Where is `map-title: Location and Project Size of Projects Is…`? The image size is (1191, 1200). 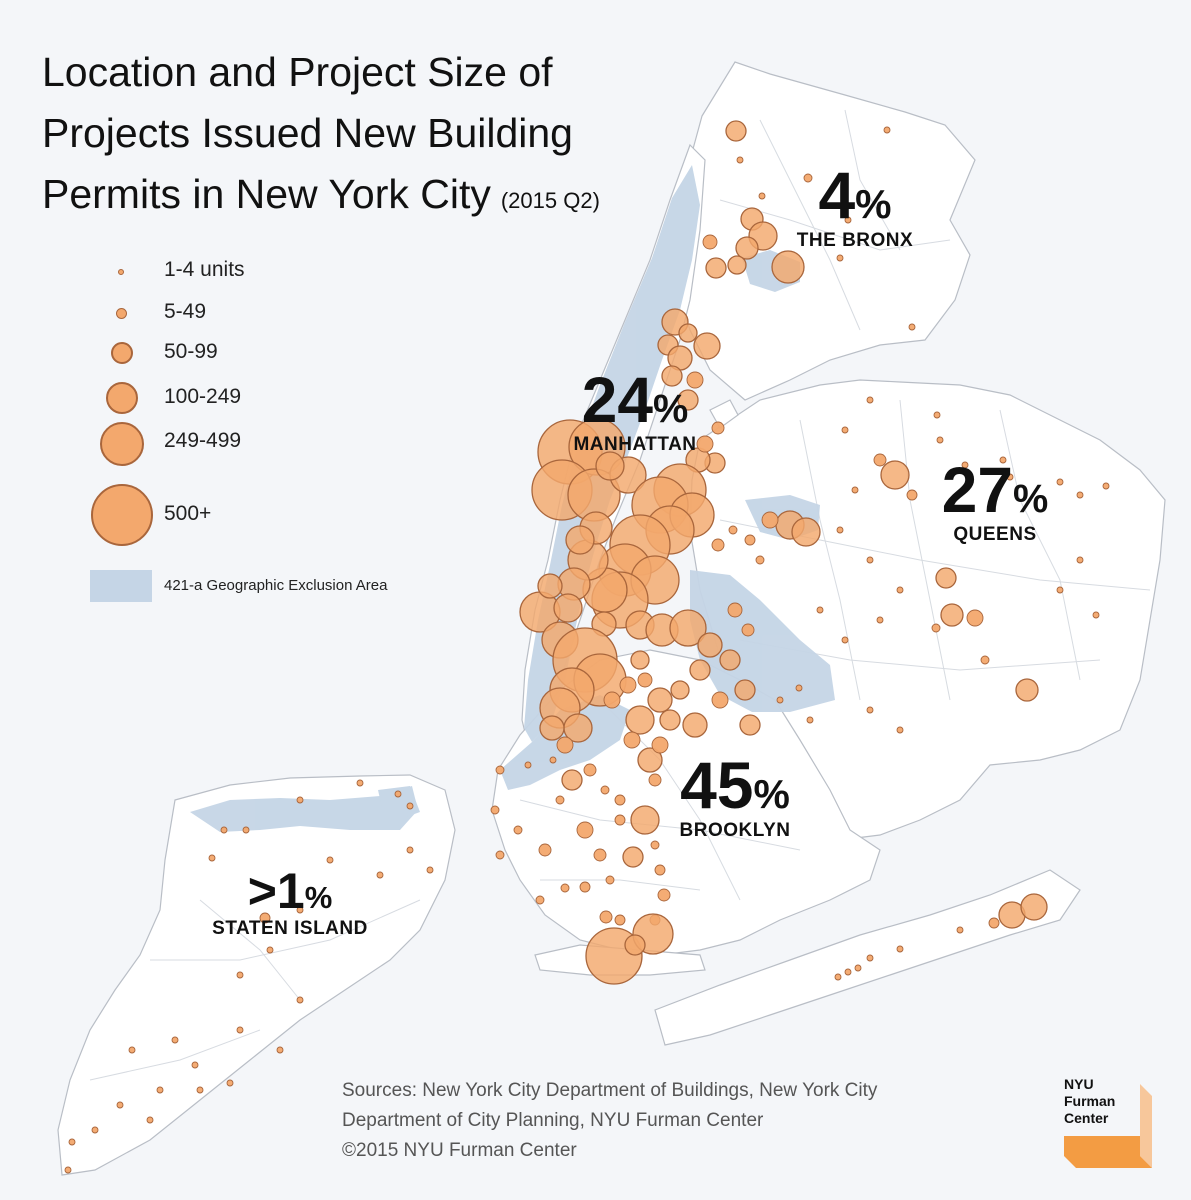
map-title: Location and Project Size of Projects Is… is located at coordinates (362, 136).